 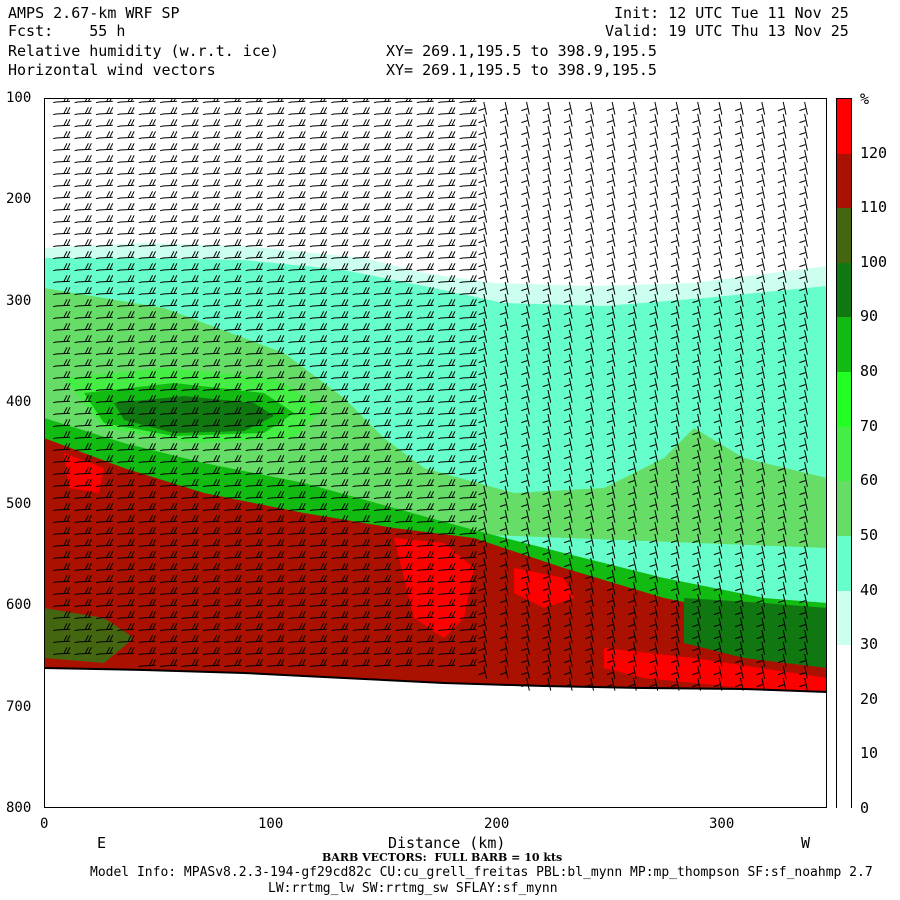 I want to click on direction-east: E, so click(x=102, y=843).